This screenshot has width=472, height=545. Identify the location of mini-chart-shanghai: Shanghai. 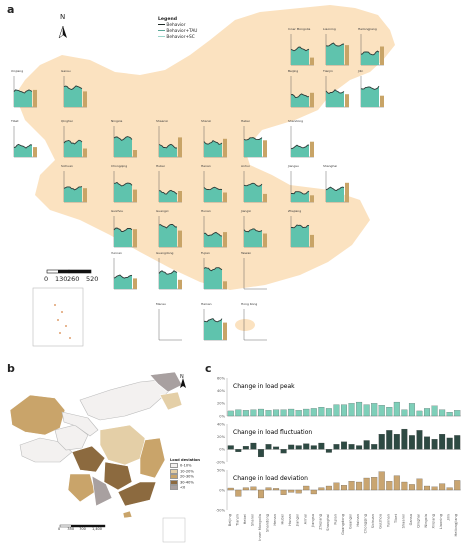
(337, 184).